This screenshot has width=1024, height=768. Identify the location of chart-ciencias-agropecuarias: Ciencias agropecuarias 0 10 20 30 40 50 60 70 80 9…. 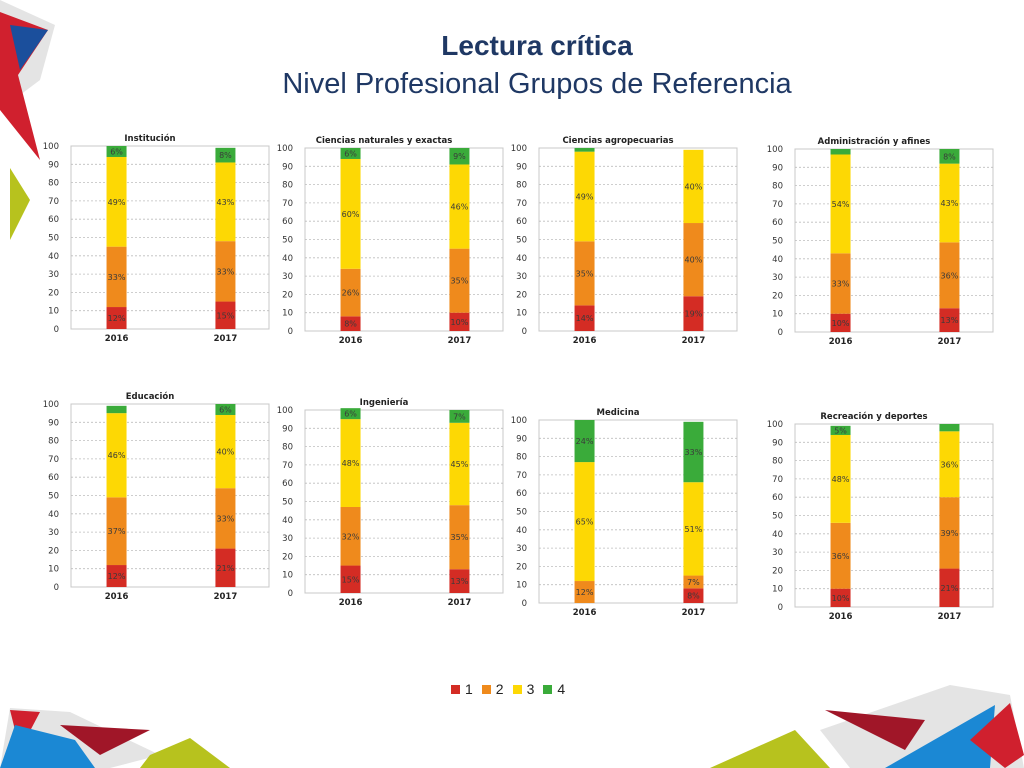
(624, 241).